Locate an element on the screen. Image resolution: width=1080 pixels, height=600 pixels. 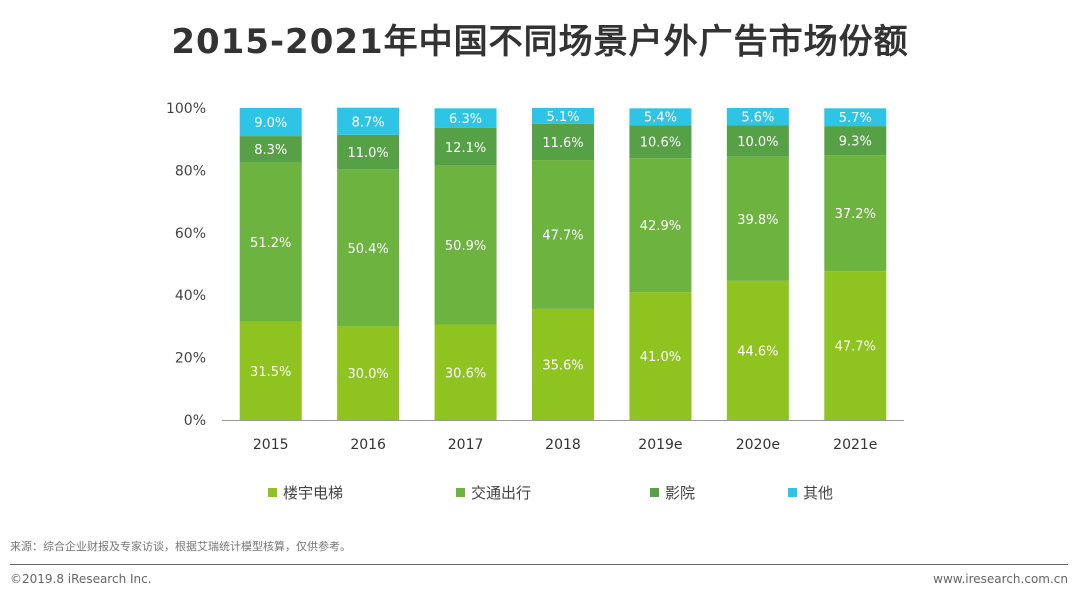
site-url: www.iresearch.com.cn is located at coordinates (1000, 579).